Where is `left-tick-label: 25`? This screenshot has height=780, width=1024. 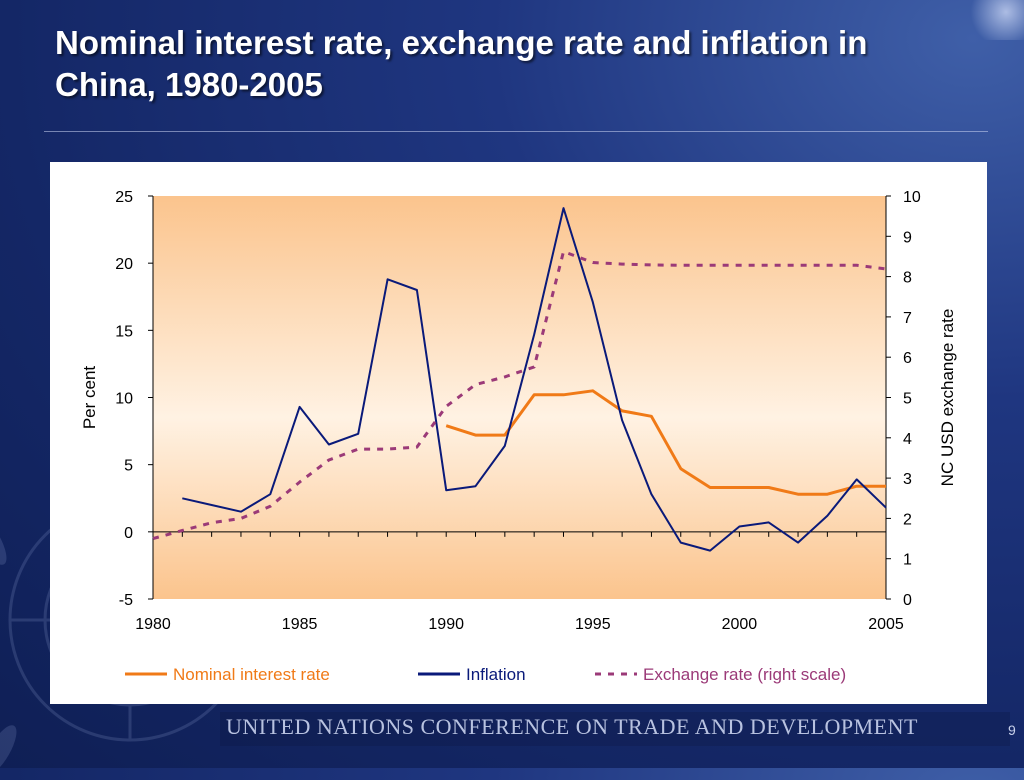 left-tick-label: 25 is located at coordinates (124, 197).